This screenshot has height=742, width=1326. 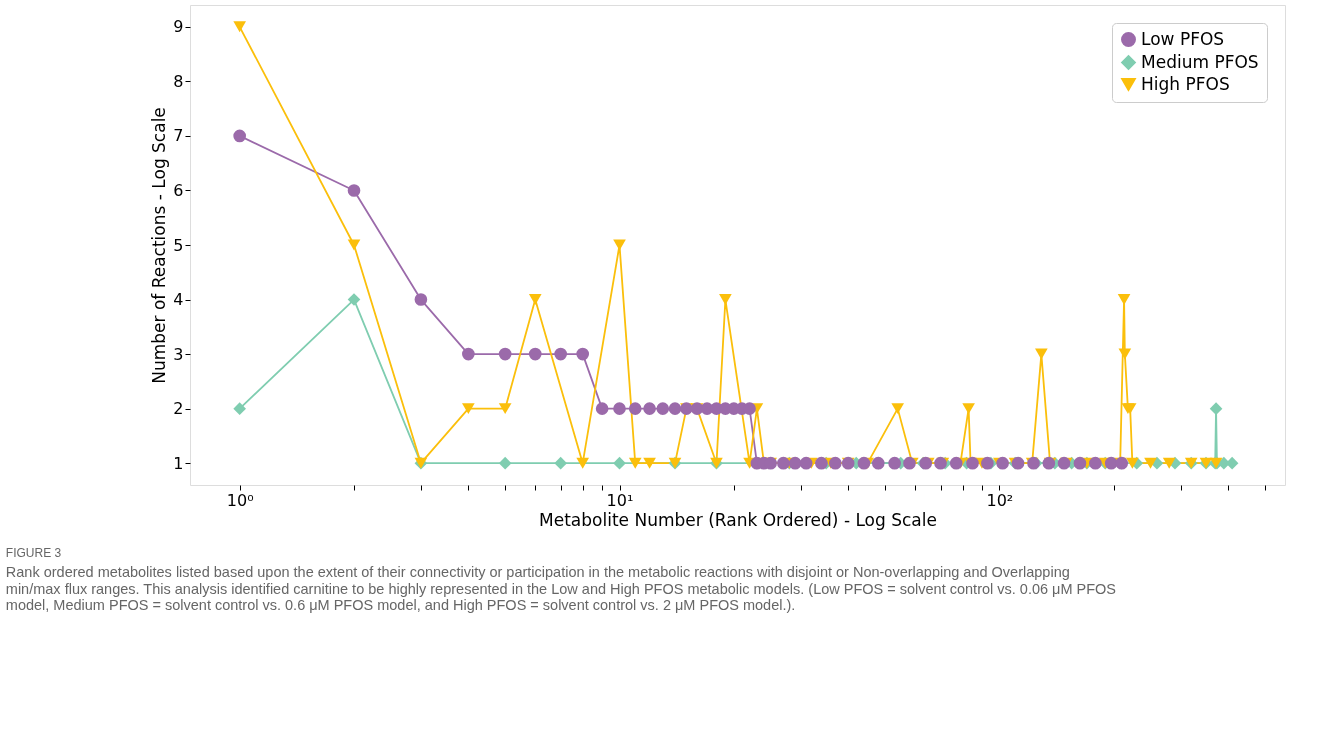 I want to click on y-tick-label: 4, so click(x=178, y=300).